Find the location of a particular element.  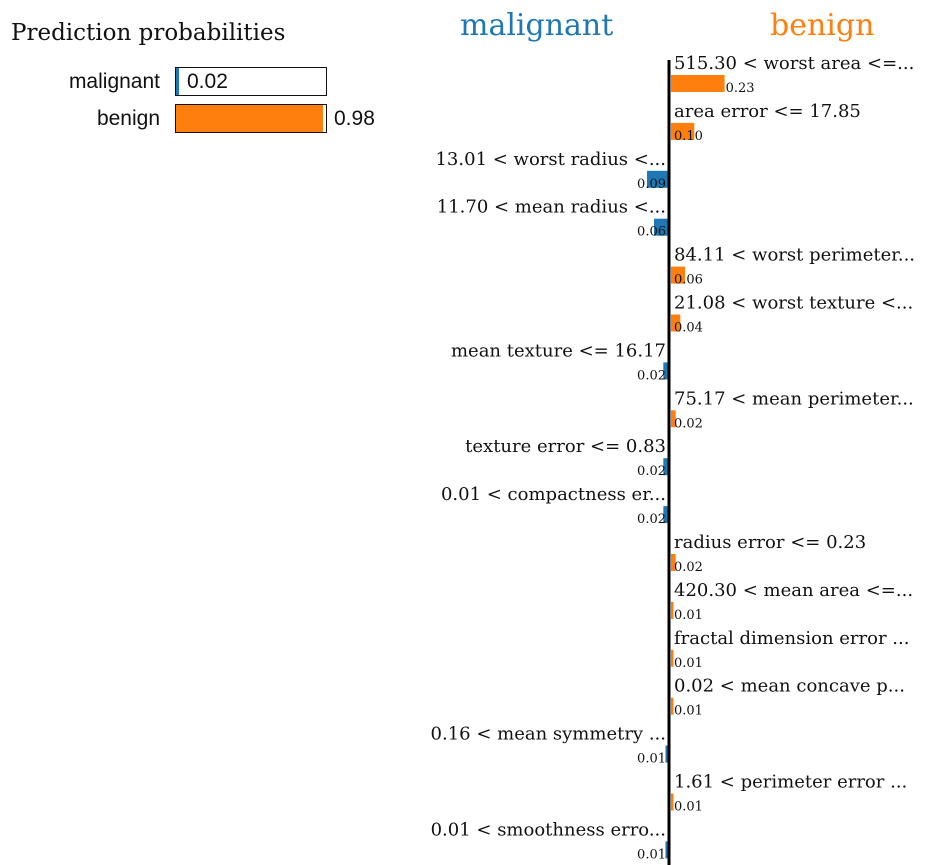

prob-value-malignant: 0.02 is located at coordinates (207, 81).